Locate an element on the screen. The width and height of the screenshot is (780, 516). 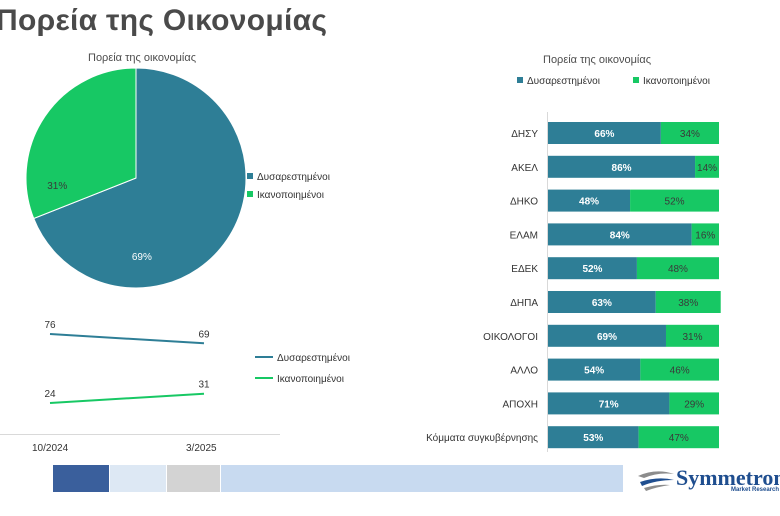
symmetron-logo: Symmetron Market Research is located at coordinates (708, 478).